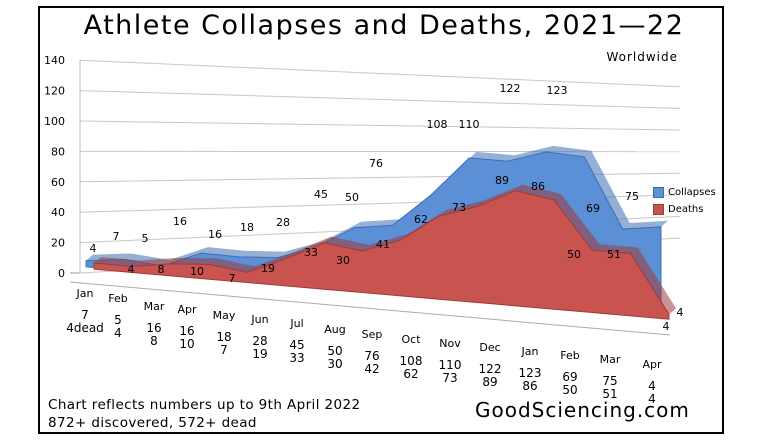 The width and height of the screenshot is (768, 442). I want to click on data-label-deaths: 50, so click(574, 254).